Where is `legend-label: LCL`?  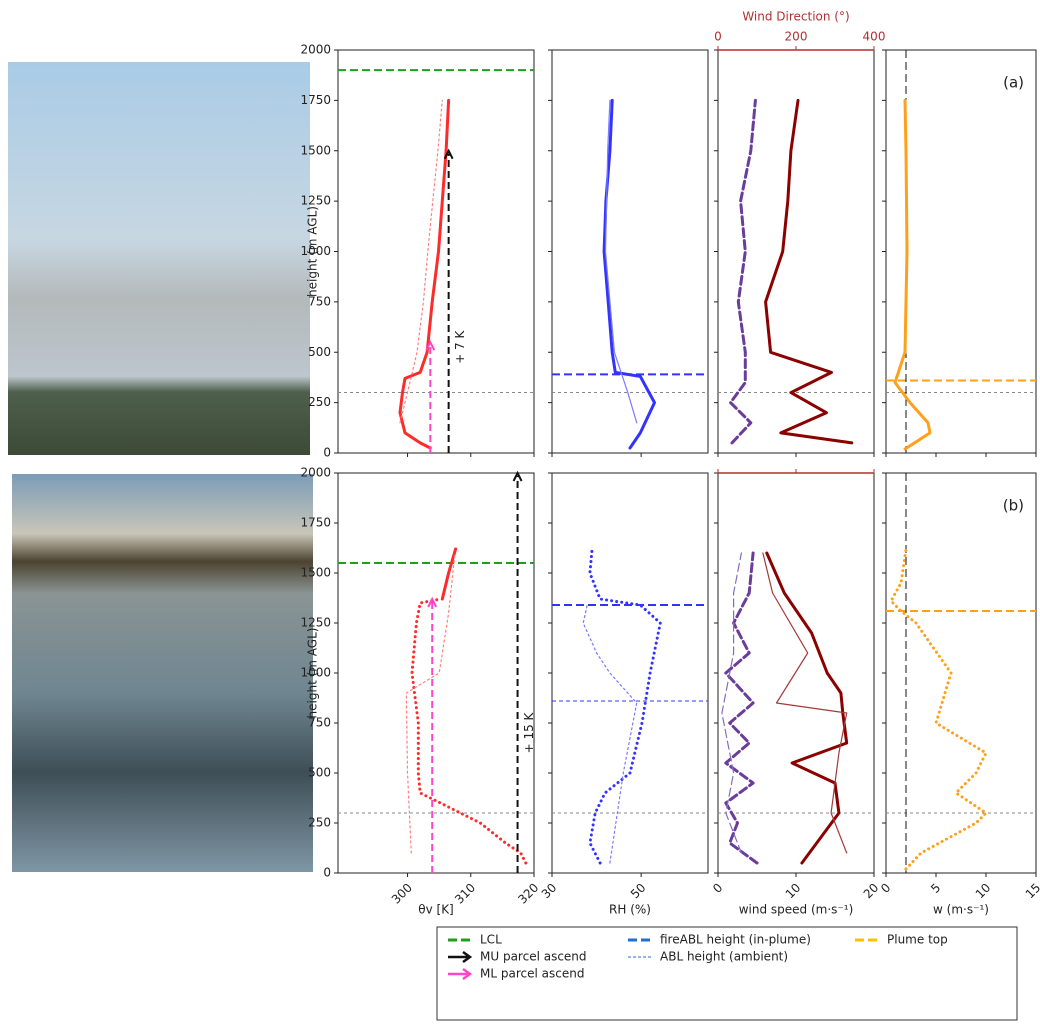
legend-label: LCL is located at coordinates (491, 940).